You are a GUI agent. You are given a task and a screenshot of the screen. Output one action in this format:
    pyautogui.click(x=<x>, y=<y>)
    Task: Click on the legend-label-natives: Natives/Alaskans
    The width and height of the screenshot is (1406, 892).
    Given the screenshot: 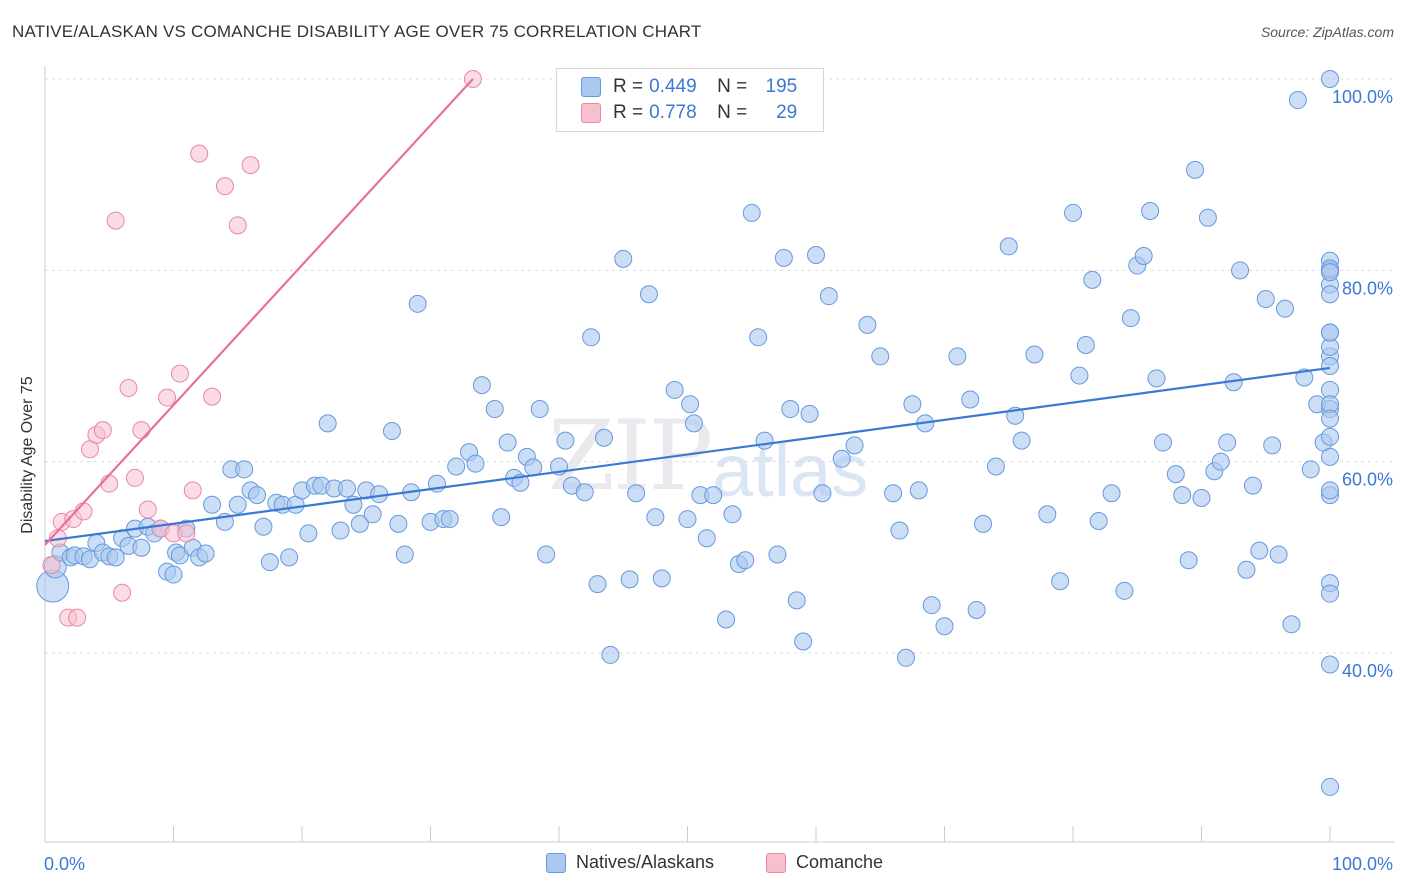 What is the action you would take?
    pyautogui.click(x=645, y=862)
    